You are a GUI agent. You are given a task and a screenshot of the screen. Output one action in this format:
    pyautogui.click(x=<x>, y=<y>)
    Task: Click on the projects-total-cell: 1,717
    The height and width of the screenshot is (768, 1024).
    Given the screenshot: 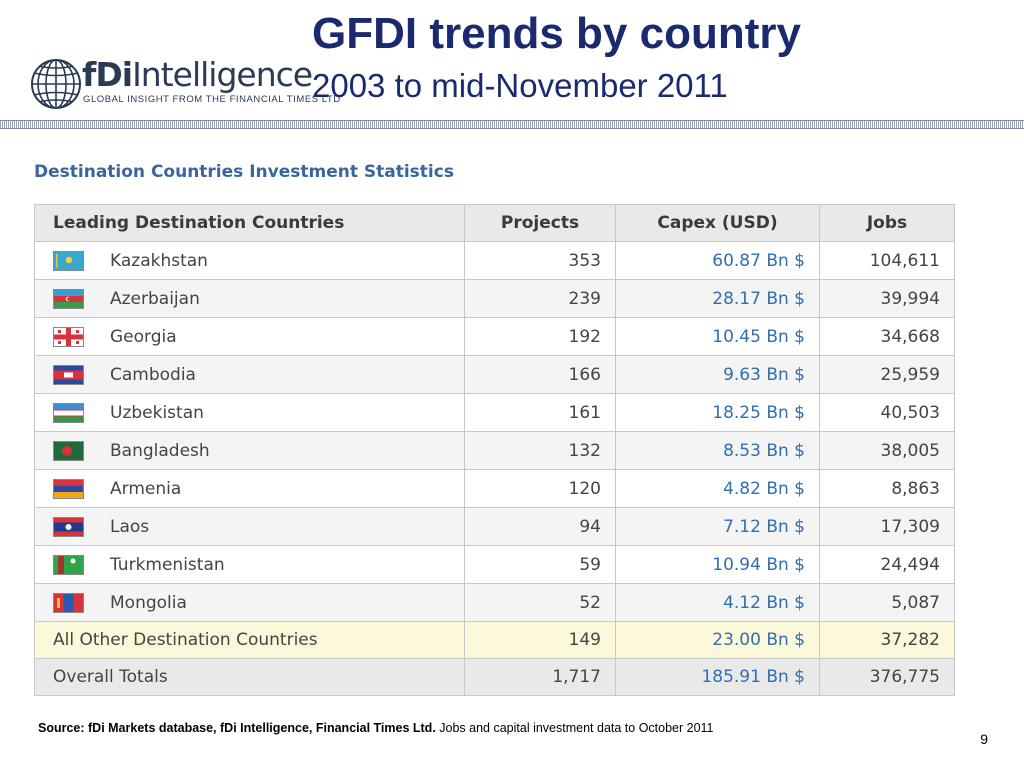 What is the action you would take?
    pyautogui.click(x=540, y=677)
    